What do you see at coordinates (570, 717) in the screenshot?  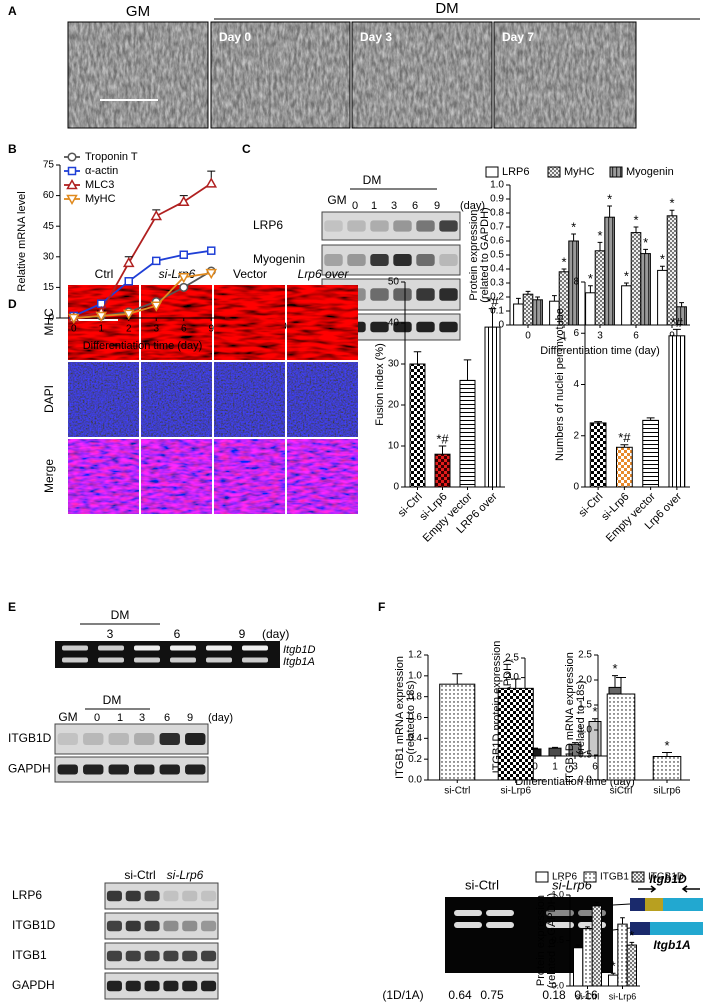 I see `y-axis-title: ITGB1D mRNA expression` at bounding box center [570, 717].